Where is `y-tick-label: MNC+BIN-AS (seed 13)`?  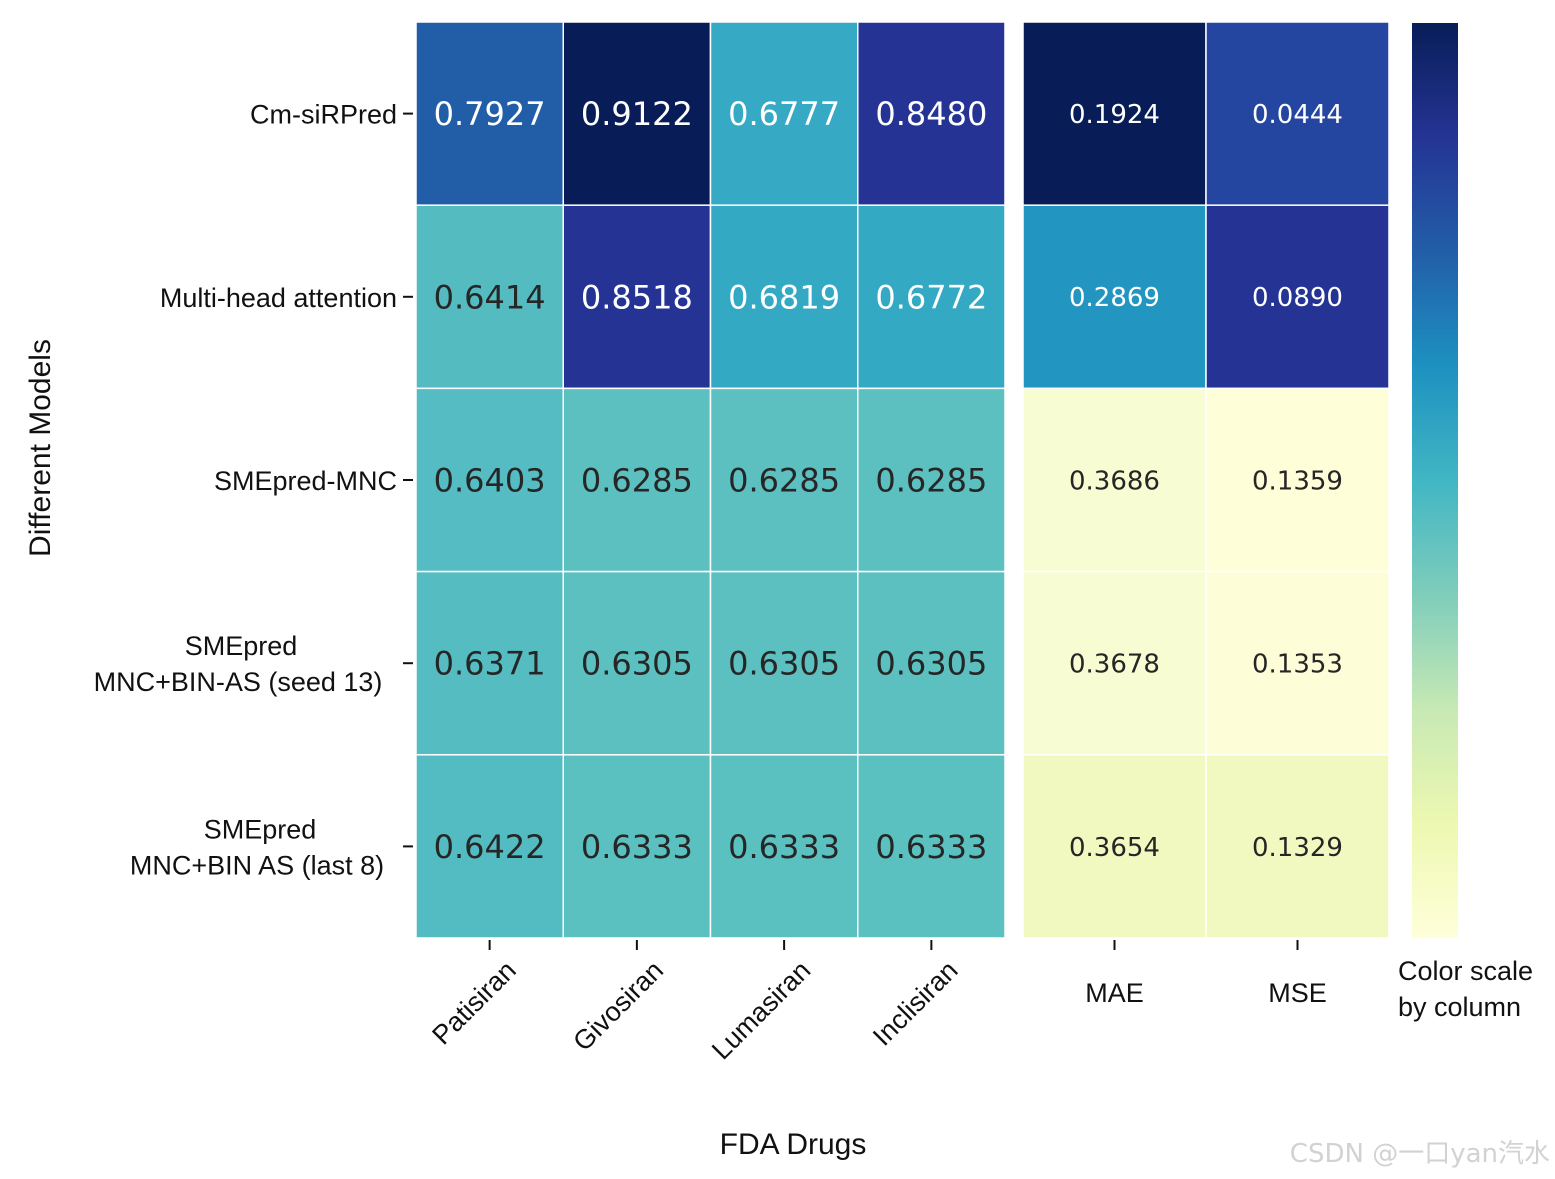
y-tick-label: MNC+BIN-AS (seed 13) is located at coordinates (238, 682).